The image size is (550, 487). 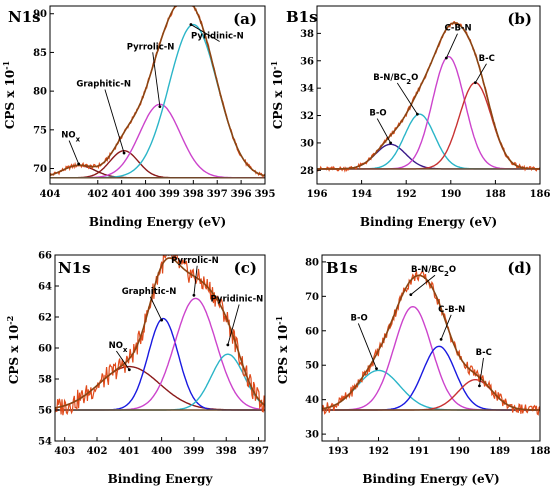 I want to click on y-tick-label: 54, so click(x=45, y=442).